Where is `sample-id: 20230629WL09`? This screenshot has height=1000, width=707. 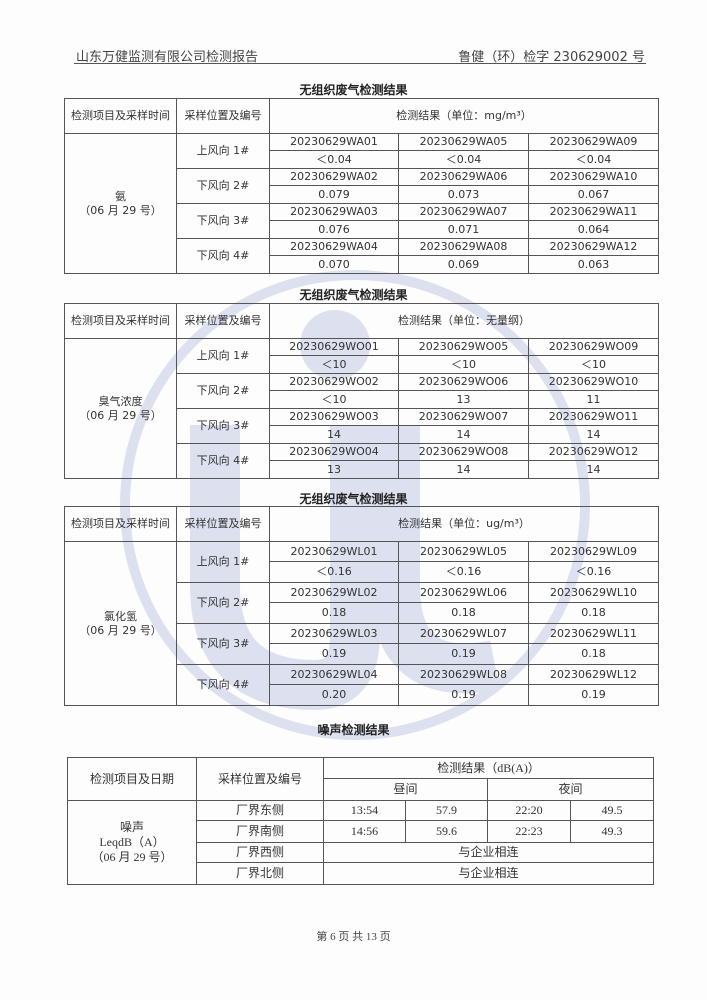
sample-id: 20230629WL09 is located at coordinates (593, 551).